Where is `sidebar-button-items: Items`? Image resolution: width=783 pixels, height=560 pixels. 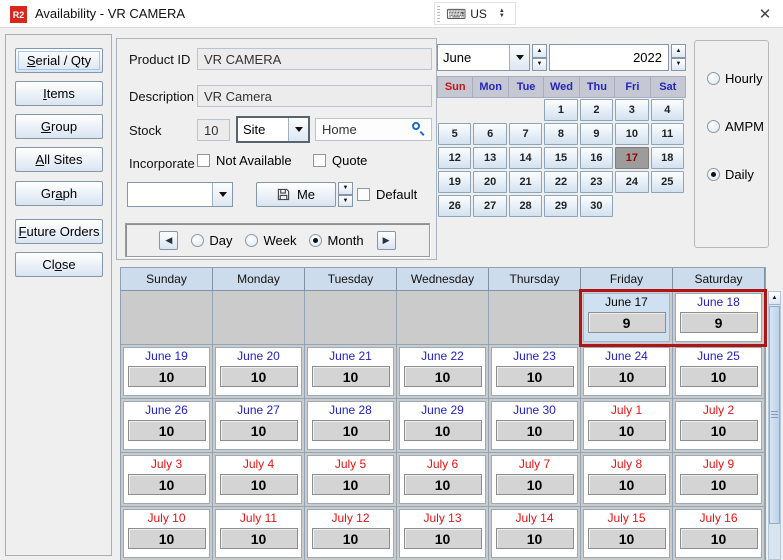
sidebar-button-items: Items is located at coordinates (59, 93).